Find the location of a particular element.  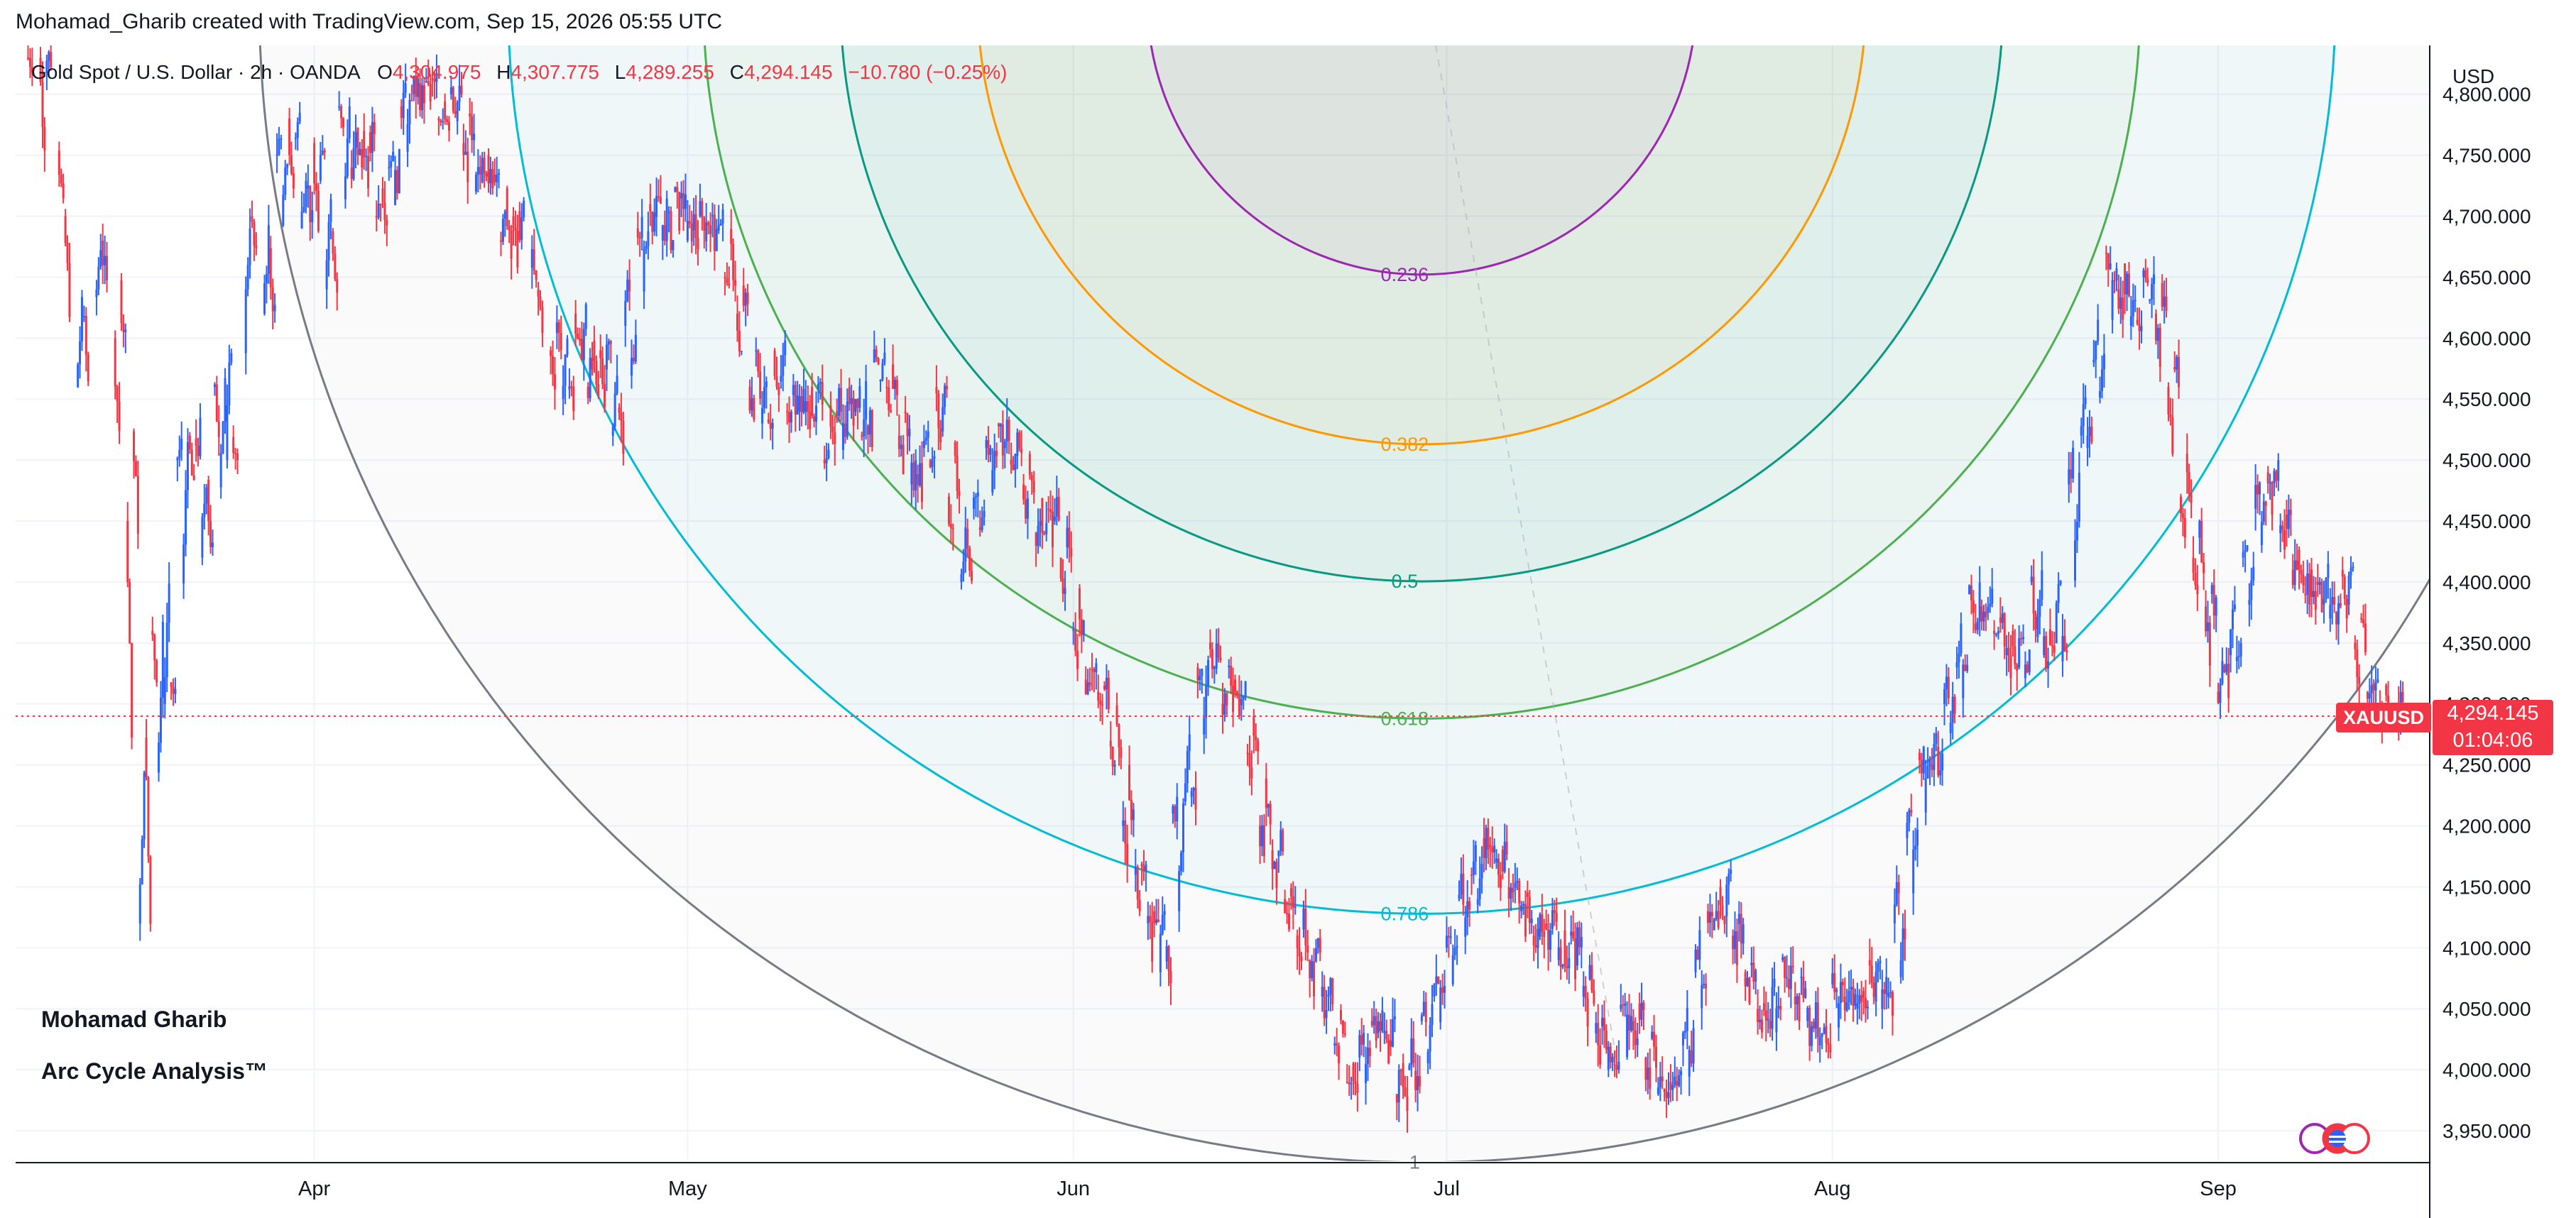

price-tick-label: 4,000.000 is located at coordinates (2487, 1070).